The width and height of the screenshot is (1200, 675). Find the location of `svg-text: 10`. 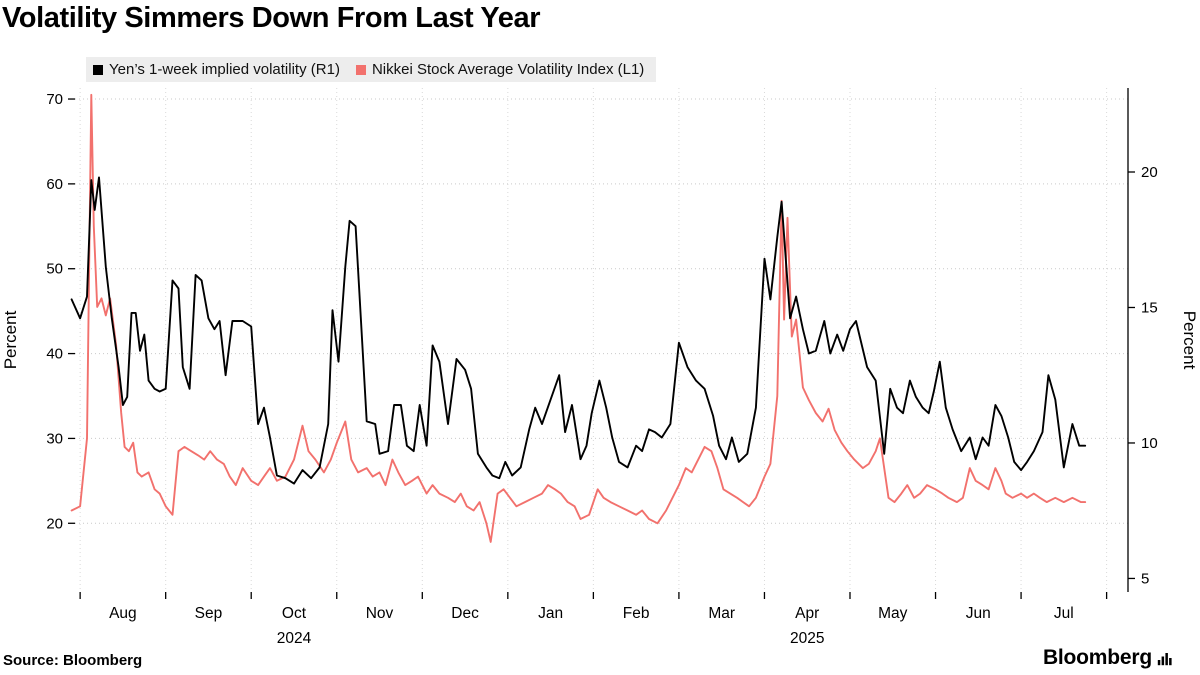

svg-text: 10 is located at coordinates (1149, 443).